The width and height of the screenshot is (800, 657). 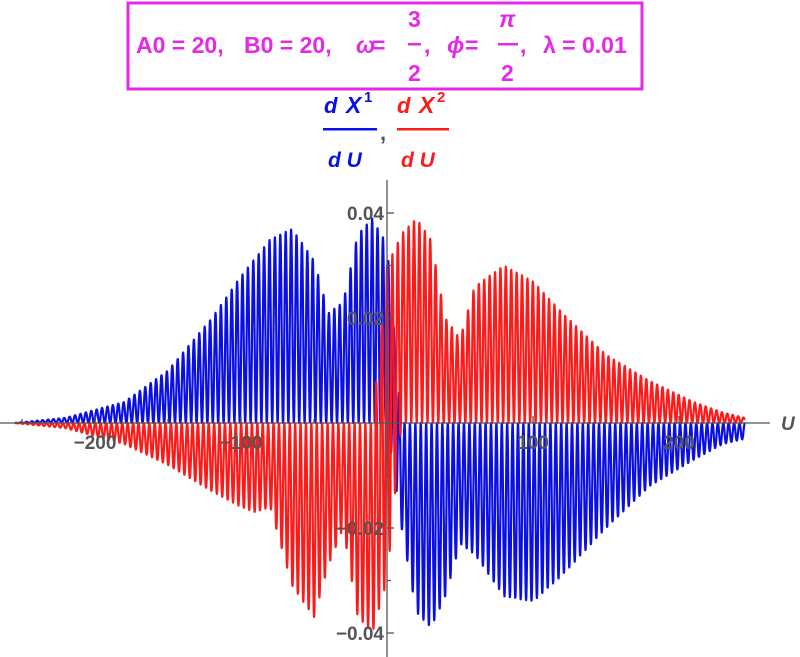 What do you see at coordinates (679, 443) in the screenshot?
I see `x-tick-label: 200` at bounding box center [679, 443].